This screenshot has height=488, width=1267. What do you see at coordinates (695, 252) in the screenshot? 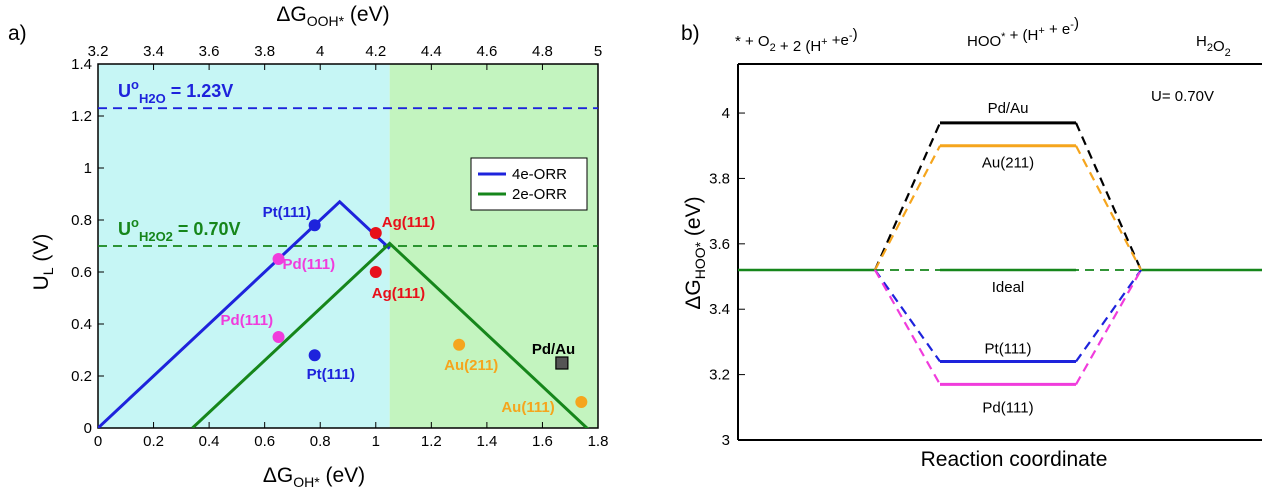
I see `y-axis-label-b: ΔGHOO* (eV)` at bounding box center [695, 252].